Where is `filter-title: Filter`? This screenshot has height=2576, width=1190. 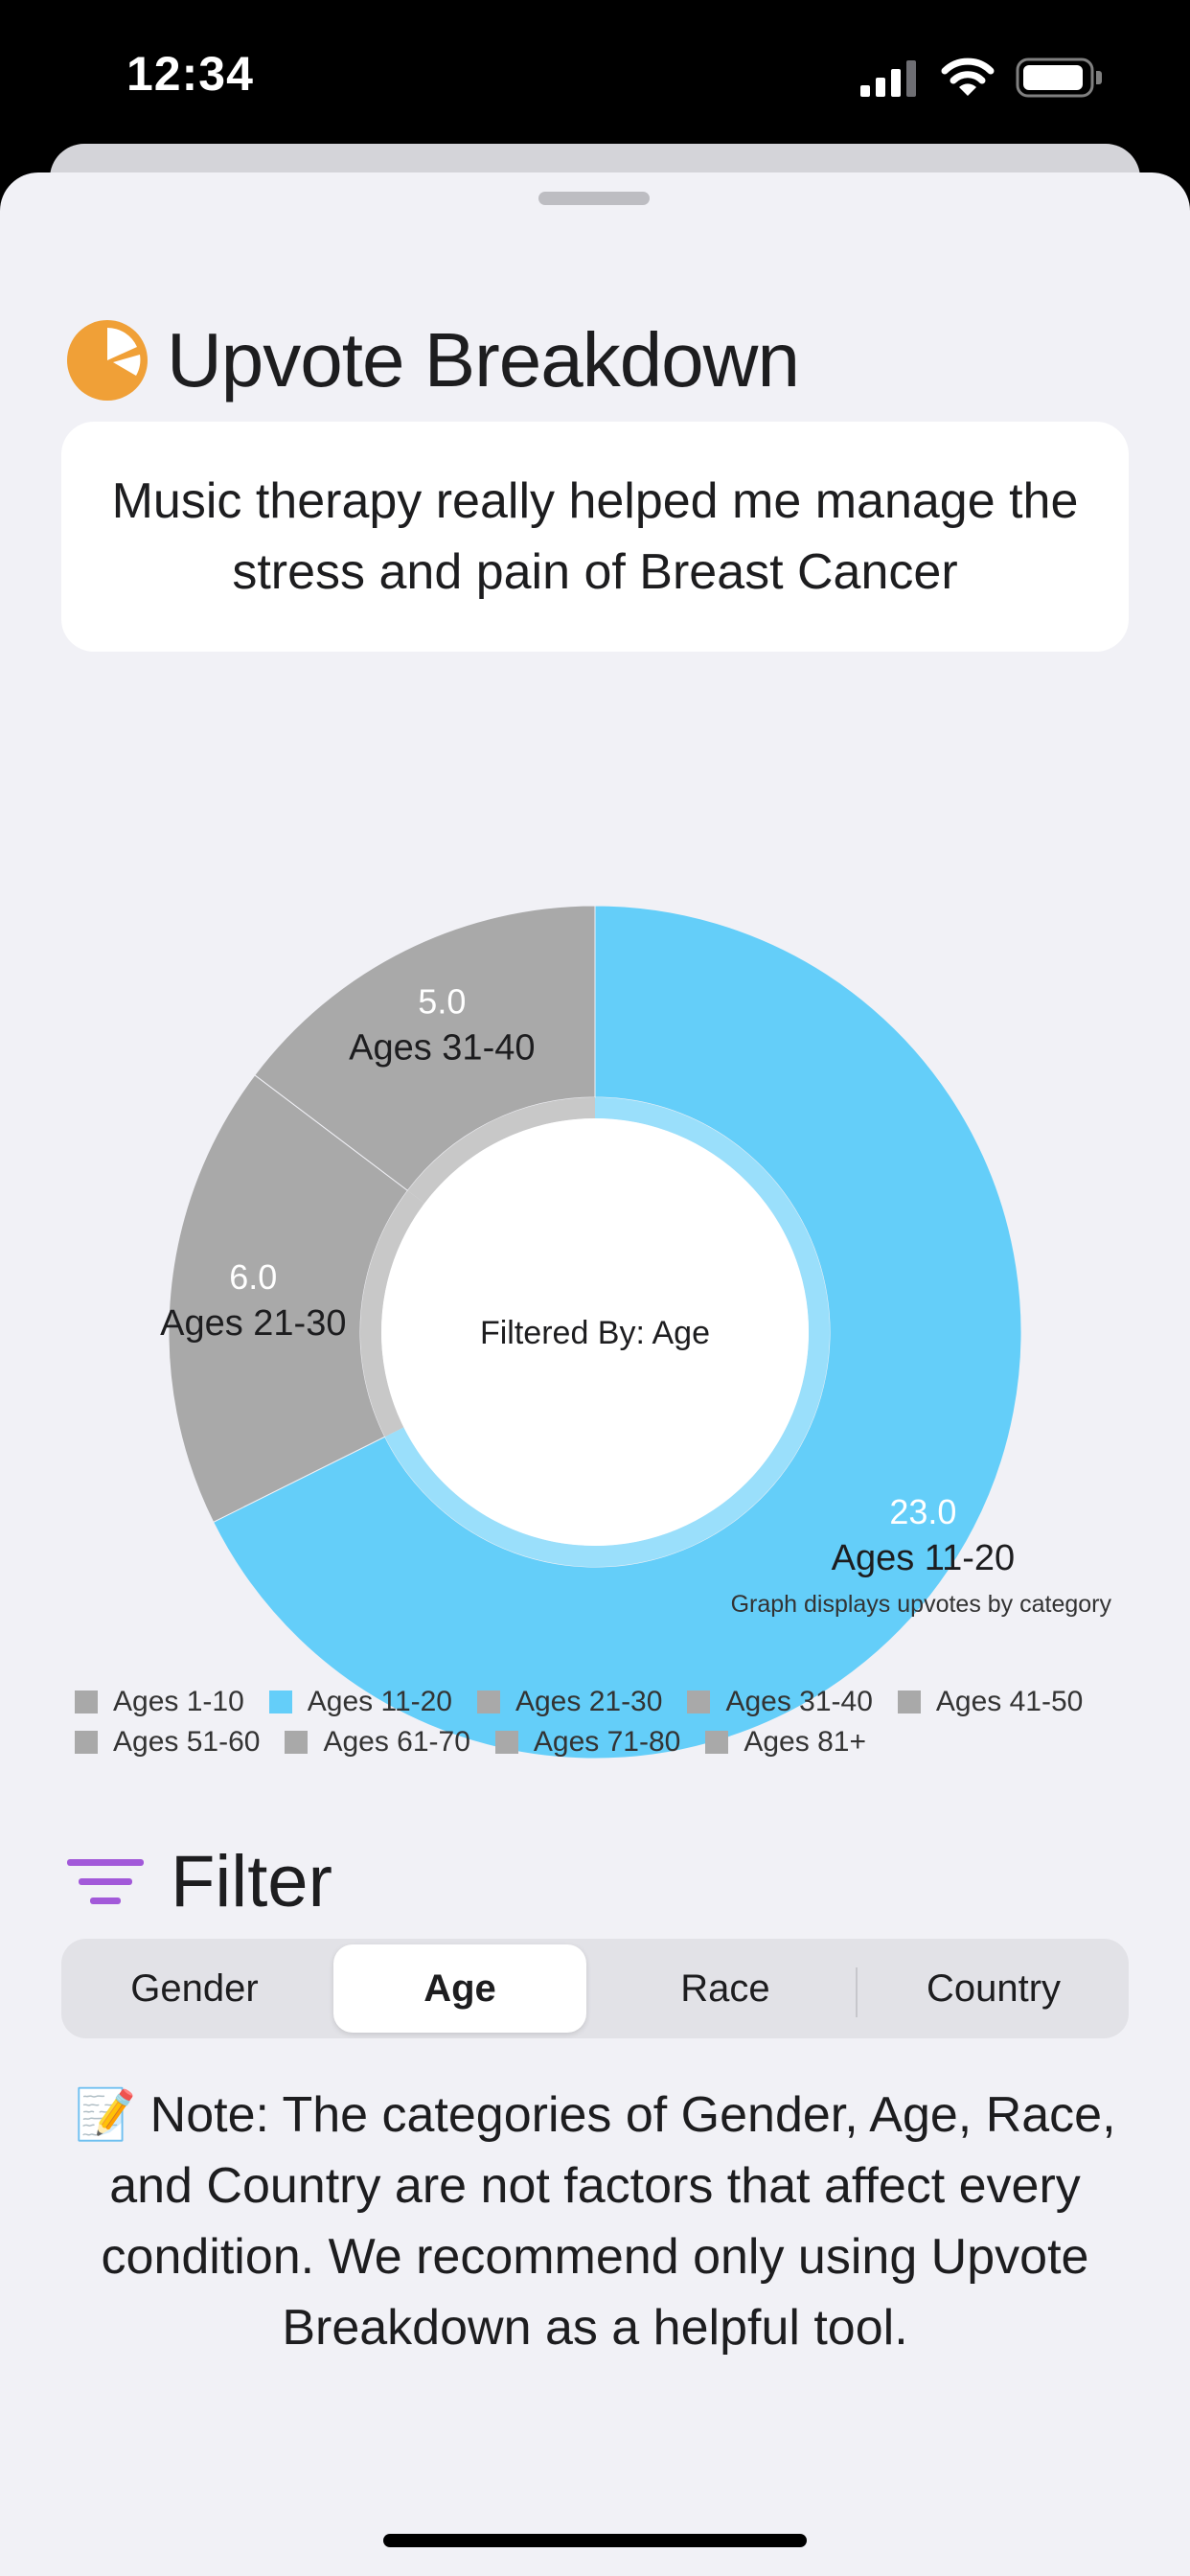 filter-title: Filter is located at coordinates (251, 1881).